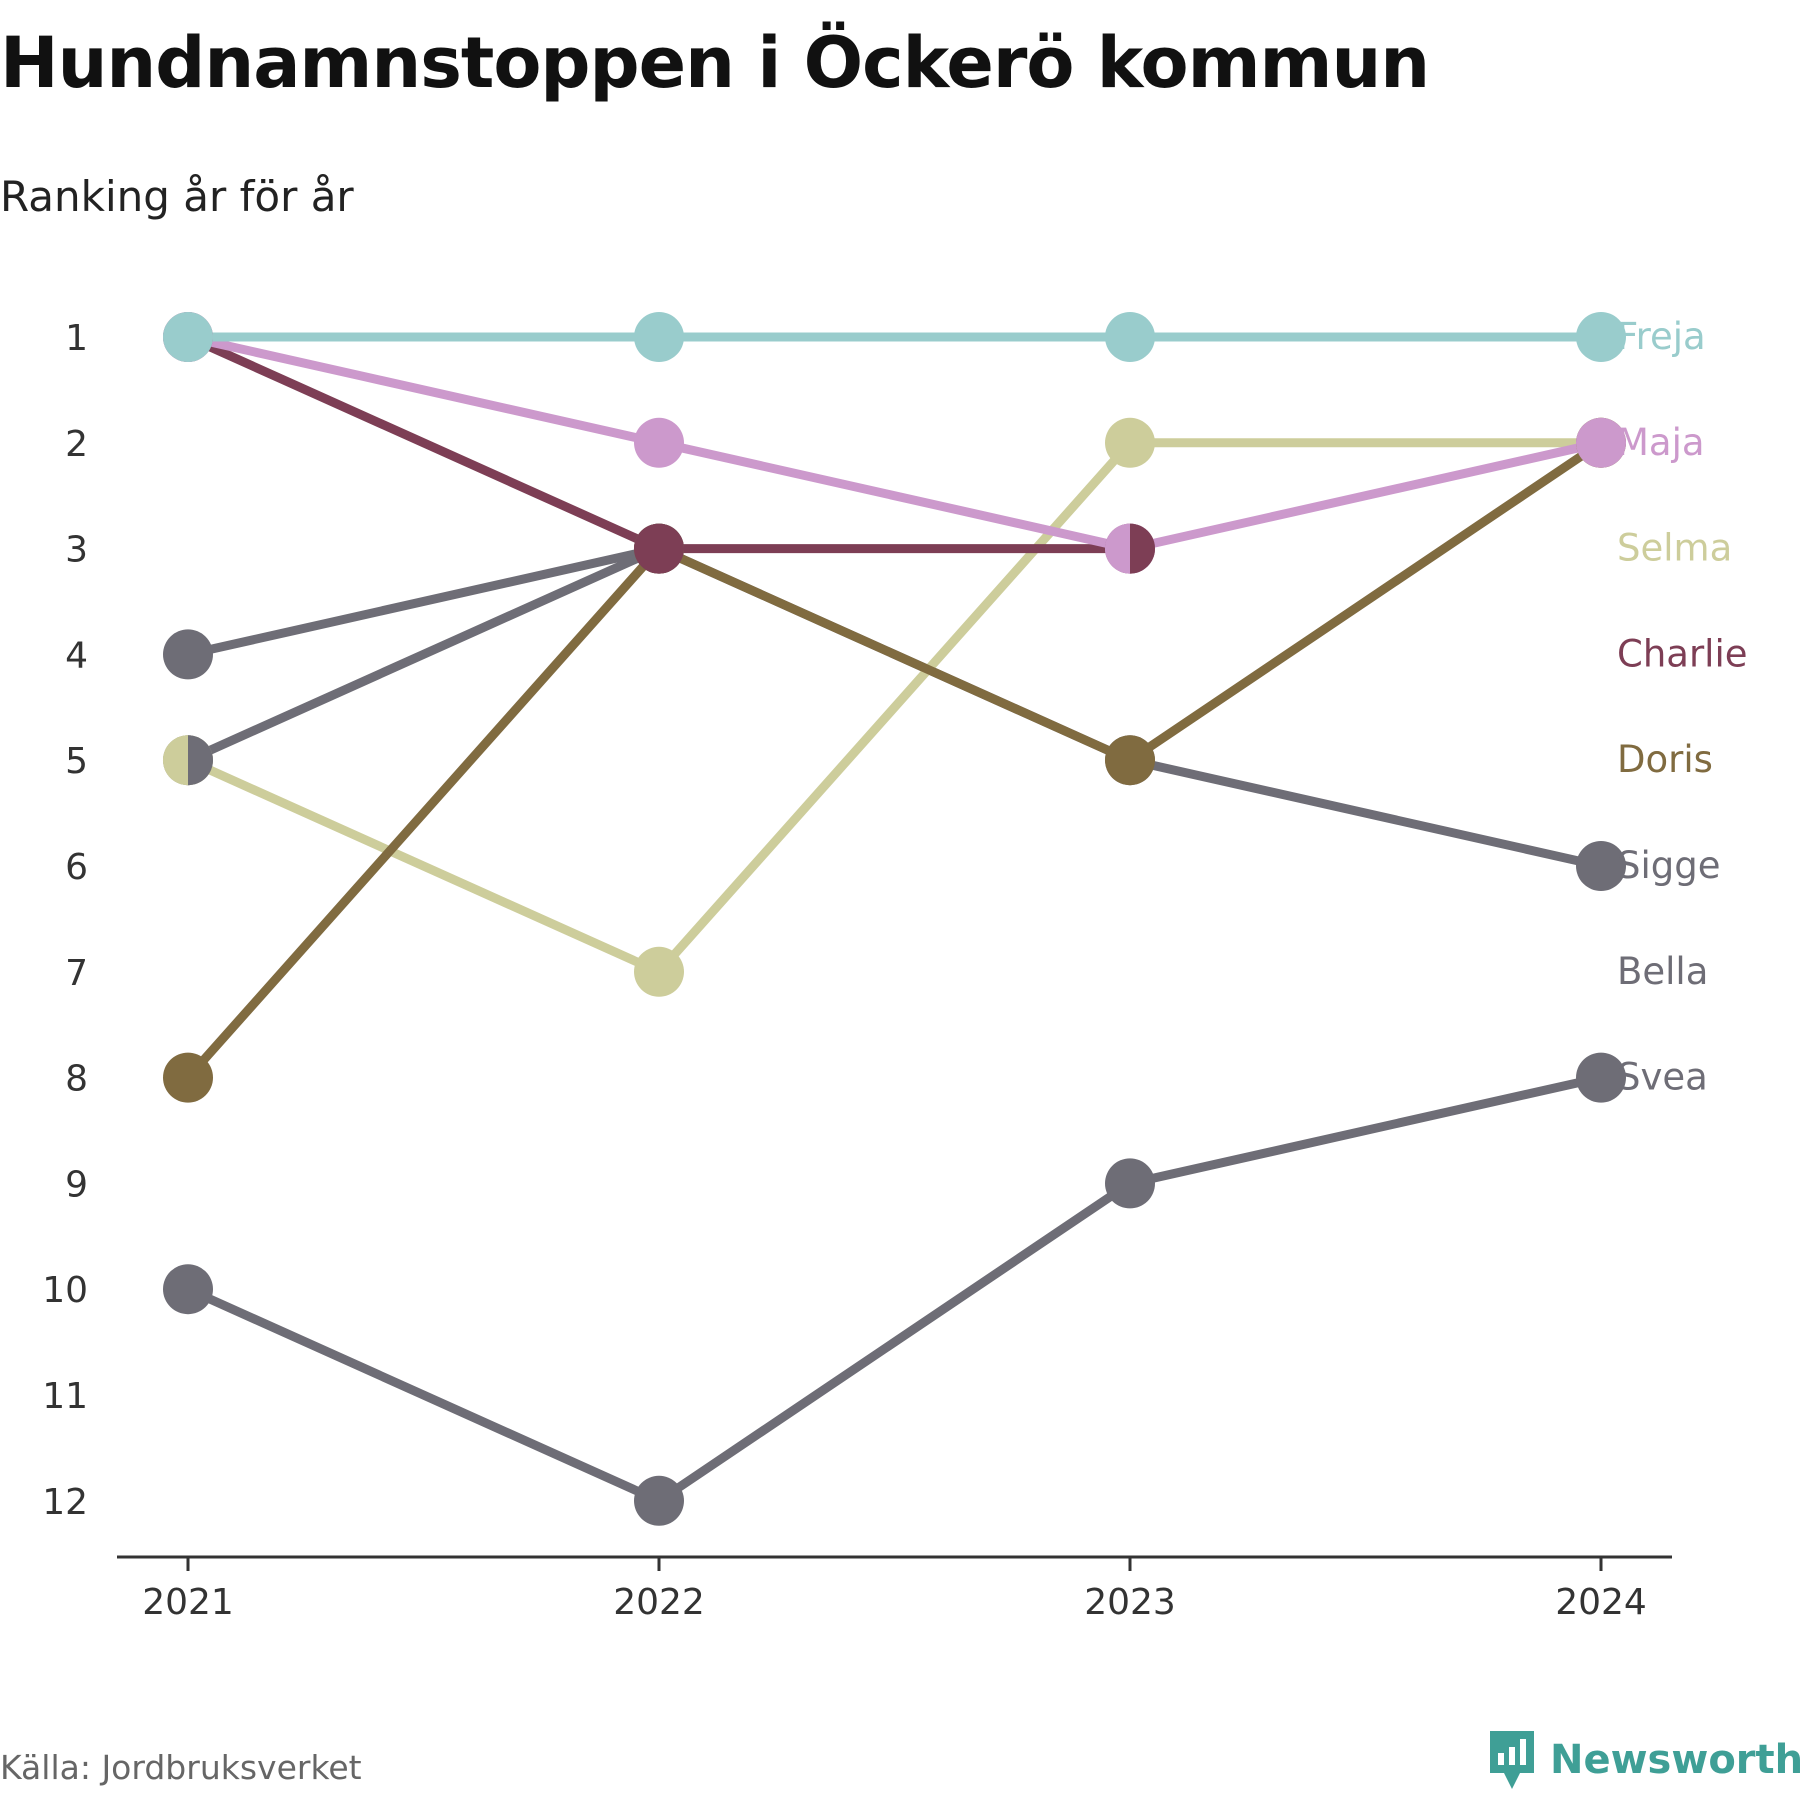  I want to click on y-tick-label: 5, so click(76, 761).